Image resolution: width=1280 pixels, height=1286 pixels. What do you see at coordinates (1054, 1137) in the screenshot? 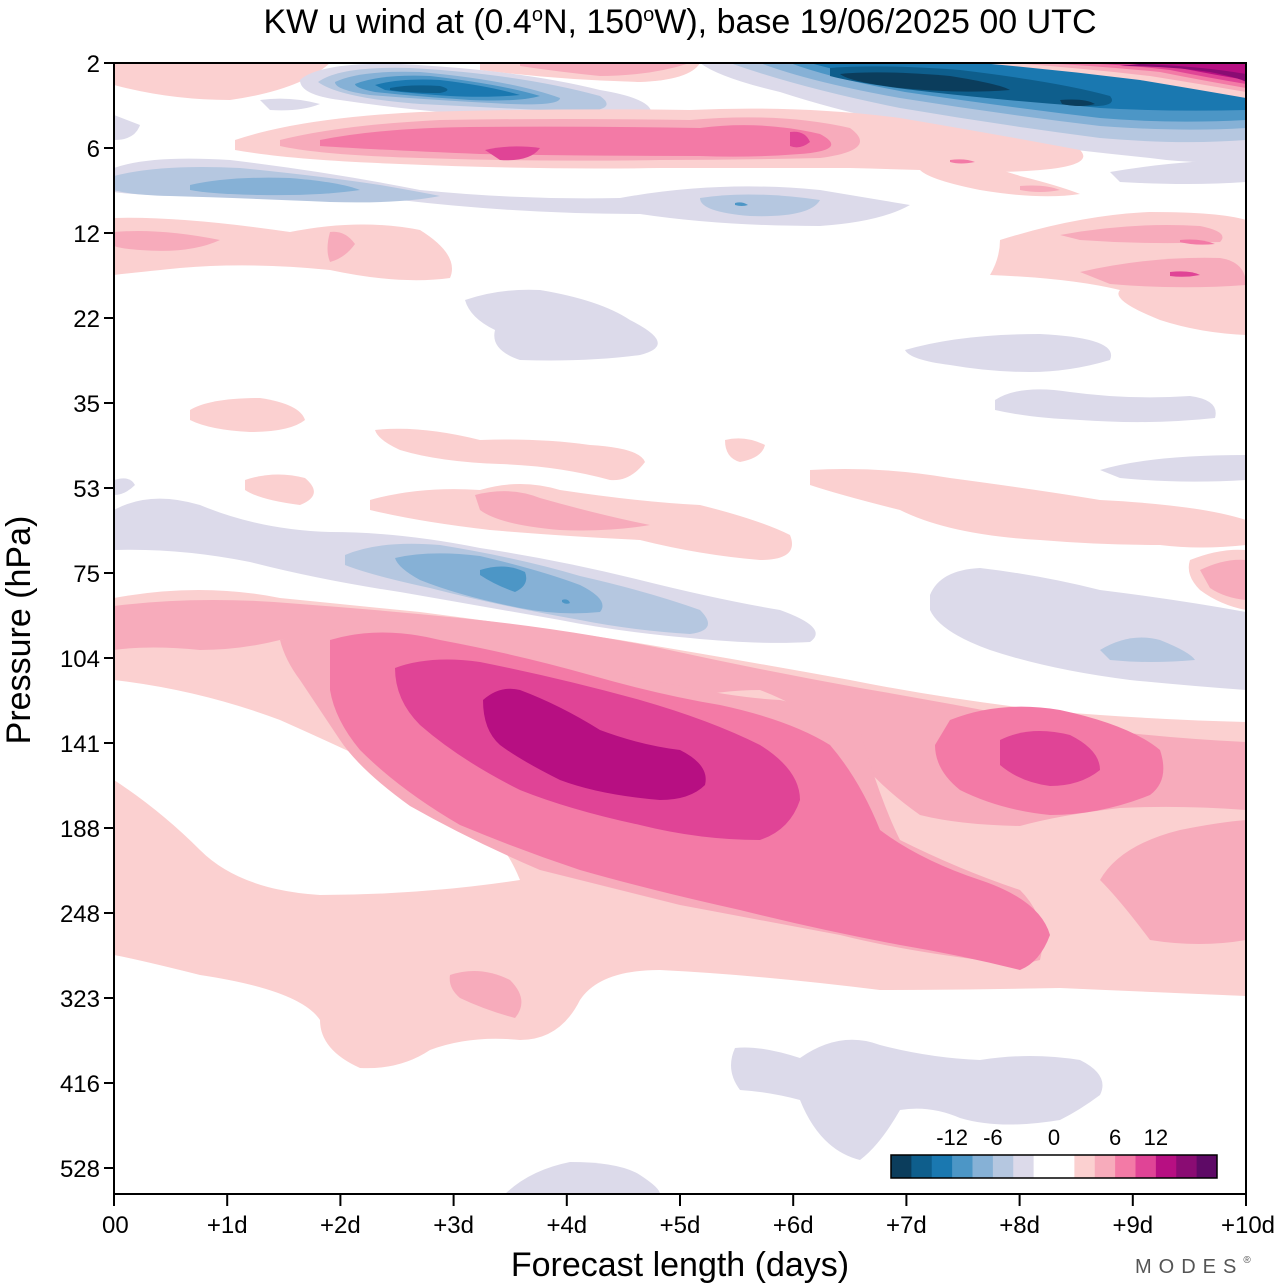
I see `colorbar-label: 0` at bounding box center [1054, 1137].